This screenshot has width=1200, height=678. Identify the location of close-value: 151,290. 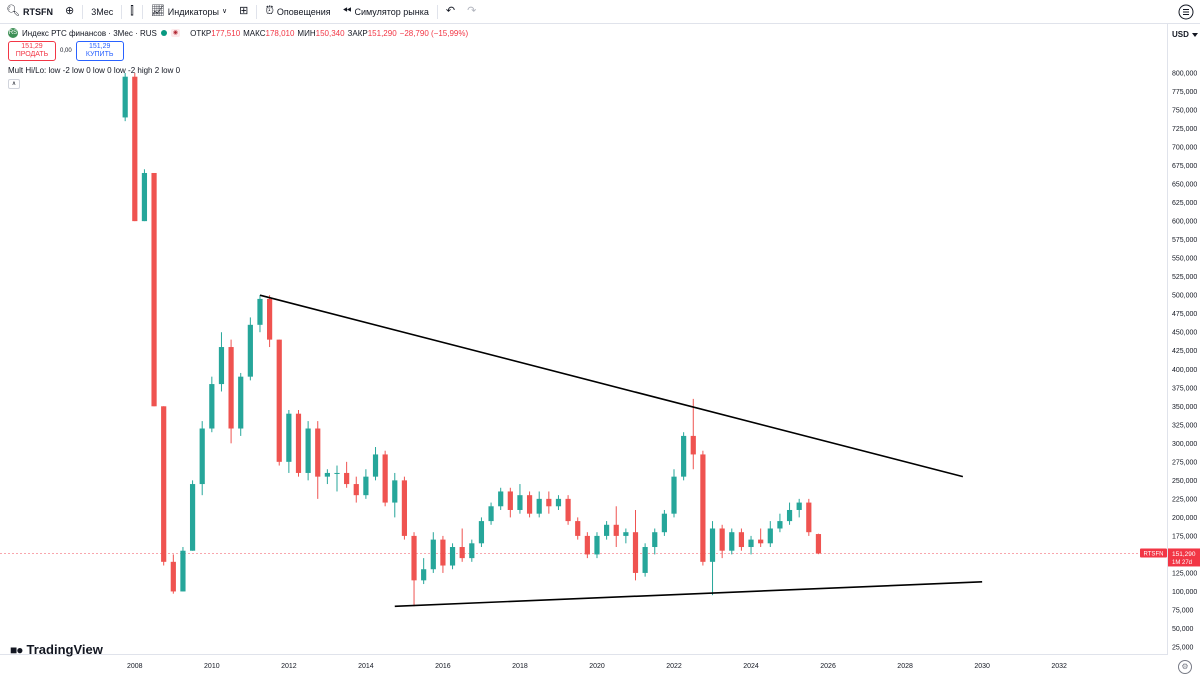
(382, 33).